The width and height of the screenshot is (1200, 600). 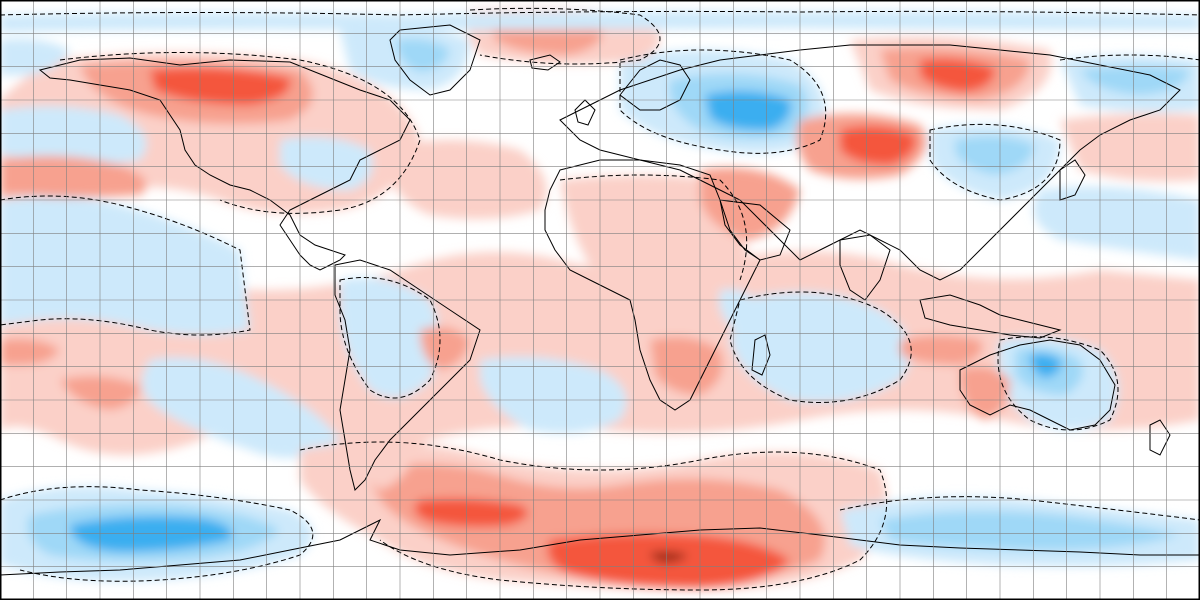 What do you see at coordinates (220, 86) in the screenshot?
I see `warm-anomaly-canada-core` at bounding box center [220, 86].